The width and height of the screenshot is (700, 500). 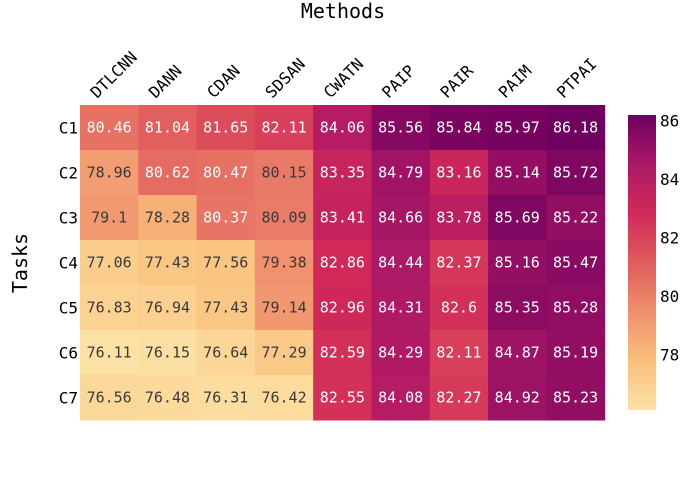 What do you see at coordinates (669, 355) in the screenshot?
I see `colorbar-tick-label: 78` at bounding box center [669, 355].